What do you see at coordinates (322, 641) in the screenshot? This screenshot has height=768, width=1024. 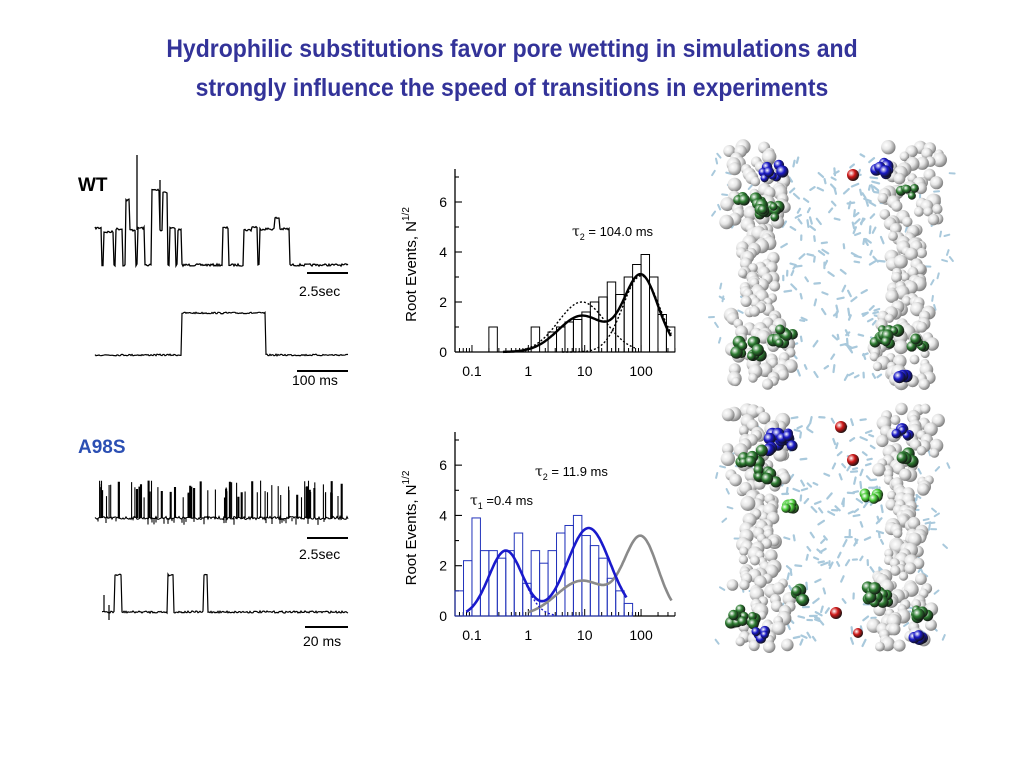 I see `a98s-scalebar-short-text: 20 ms` at bounding box center [322, 641].